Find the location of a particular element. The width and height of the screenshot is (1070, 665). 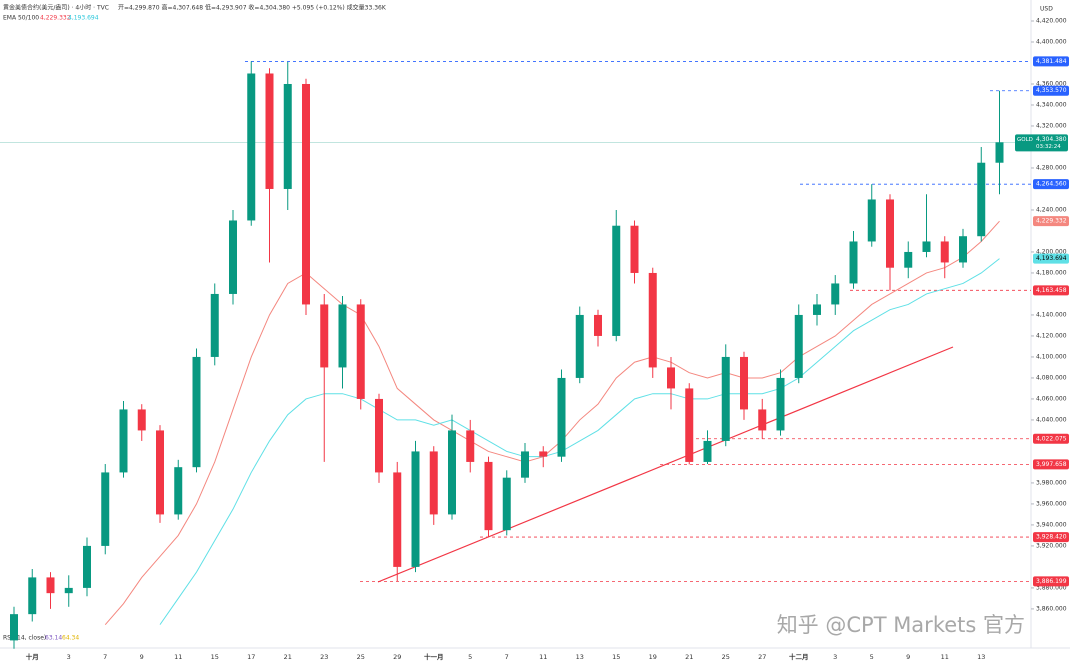

y-tick-label: 3,960.000 is located at coordinates (1051, 503).